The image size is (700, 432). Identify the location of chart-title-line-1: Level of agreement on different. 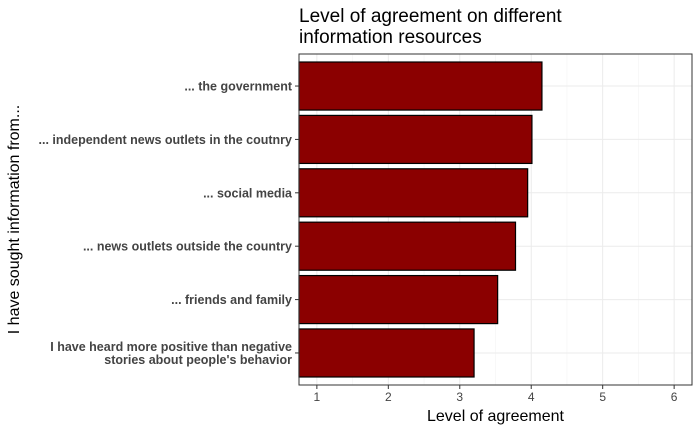
(430, 16).